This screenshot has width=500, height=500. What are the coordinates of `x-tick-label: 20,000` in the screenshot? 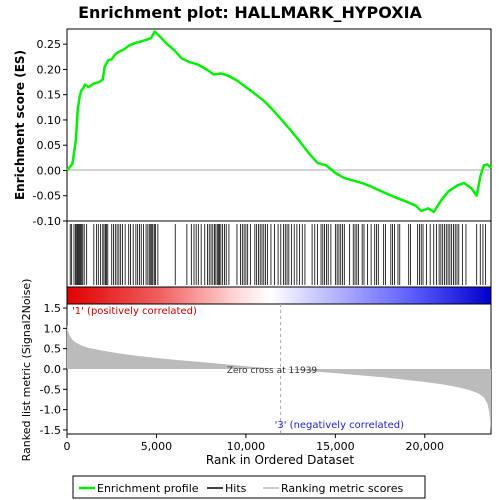 It's located at (425, 446).